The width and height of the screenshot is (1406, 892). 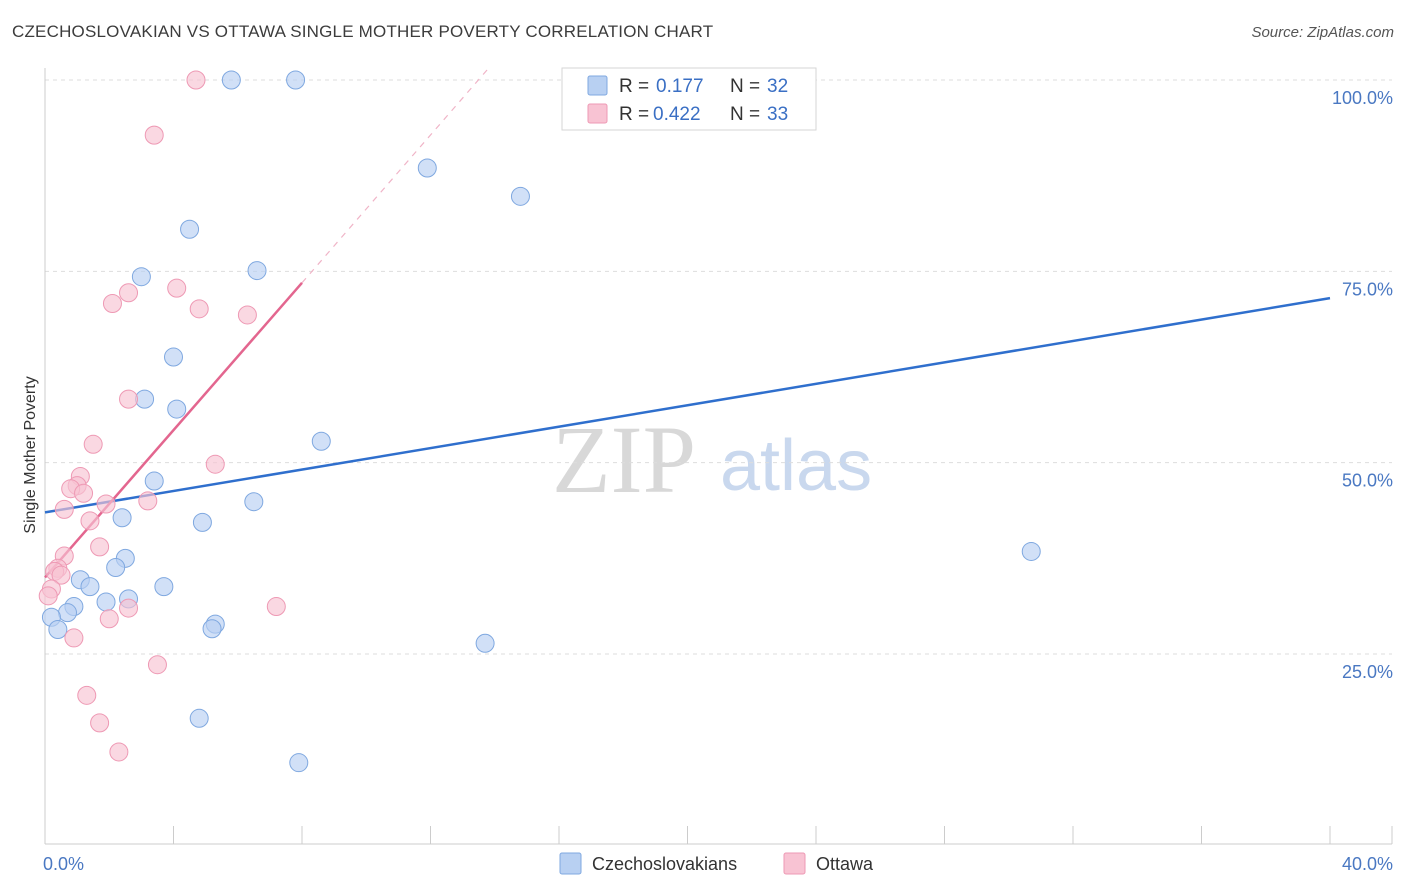 What do you see at coordinates (1322, 32) in the screenshot?
I see `source-label: Source: ZipAtlas.com` at bounding box center [1322, 32].